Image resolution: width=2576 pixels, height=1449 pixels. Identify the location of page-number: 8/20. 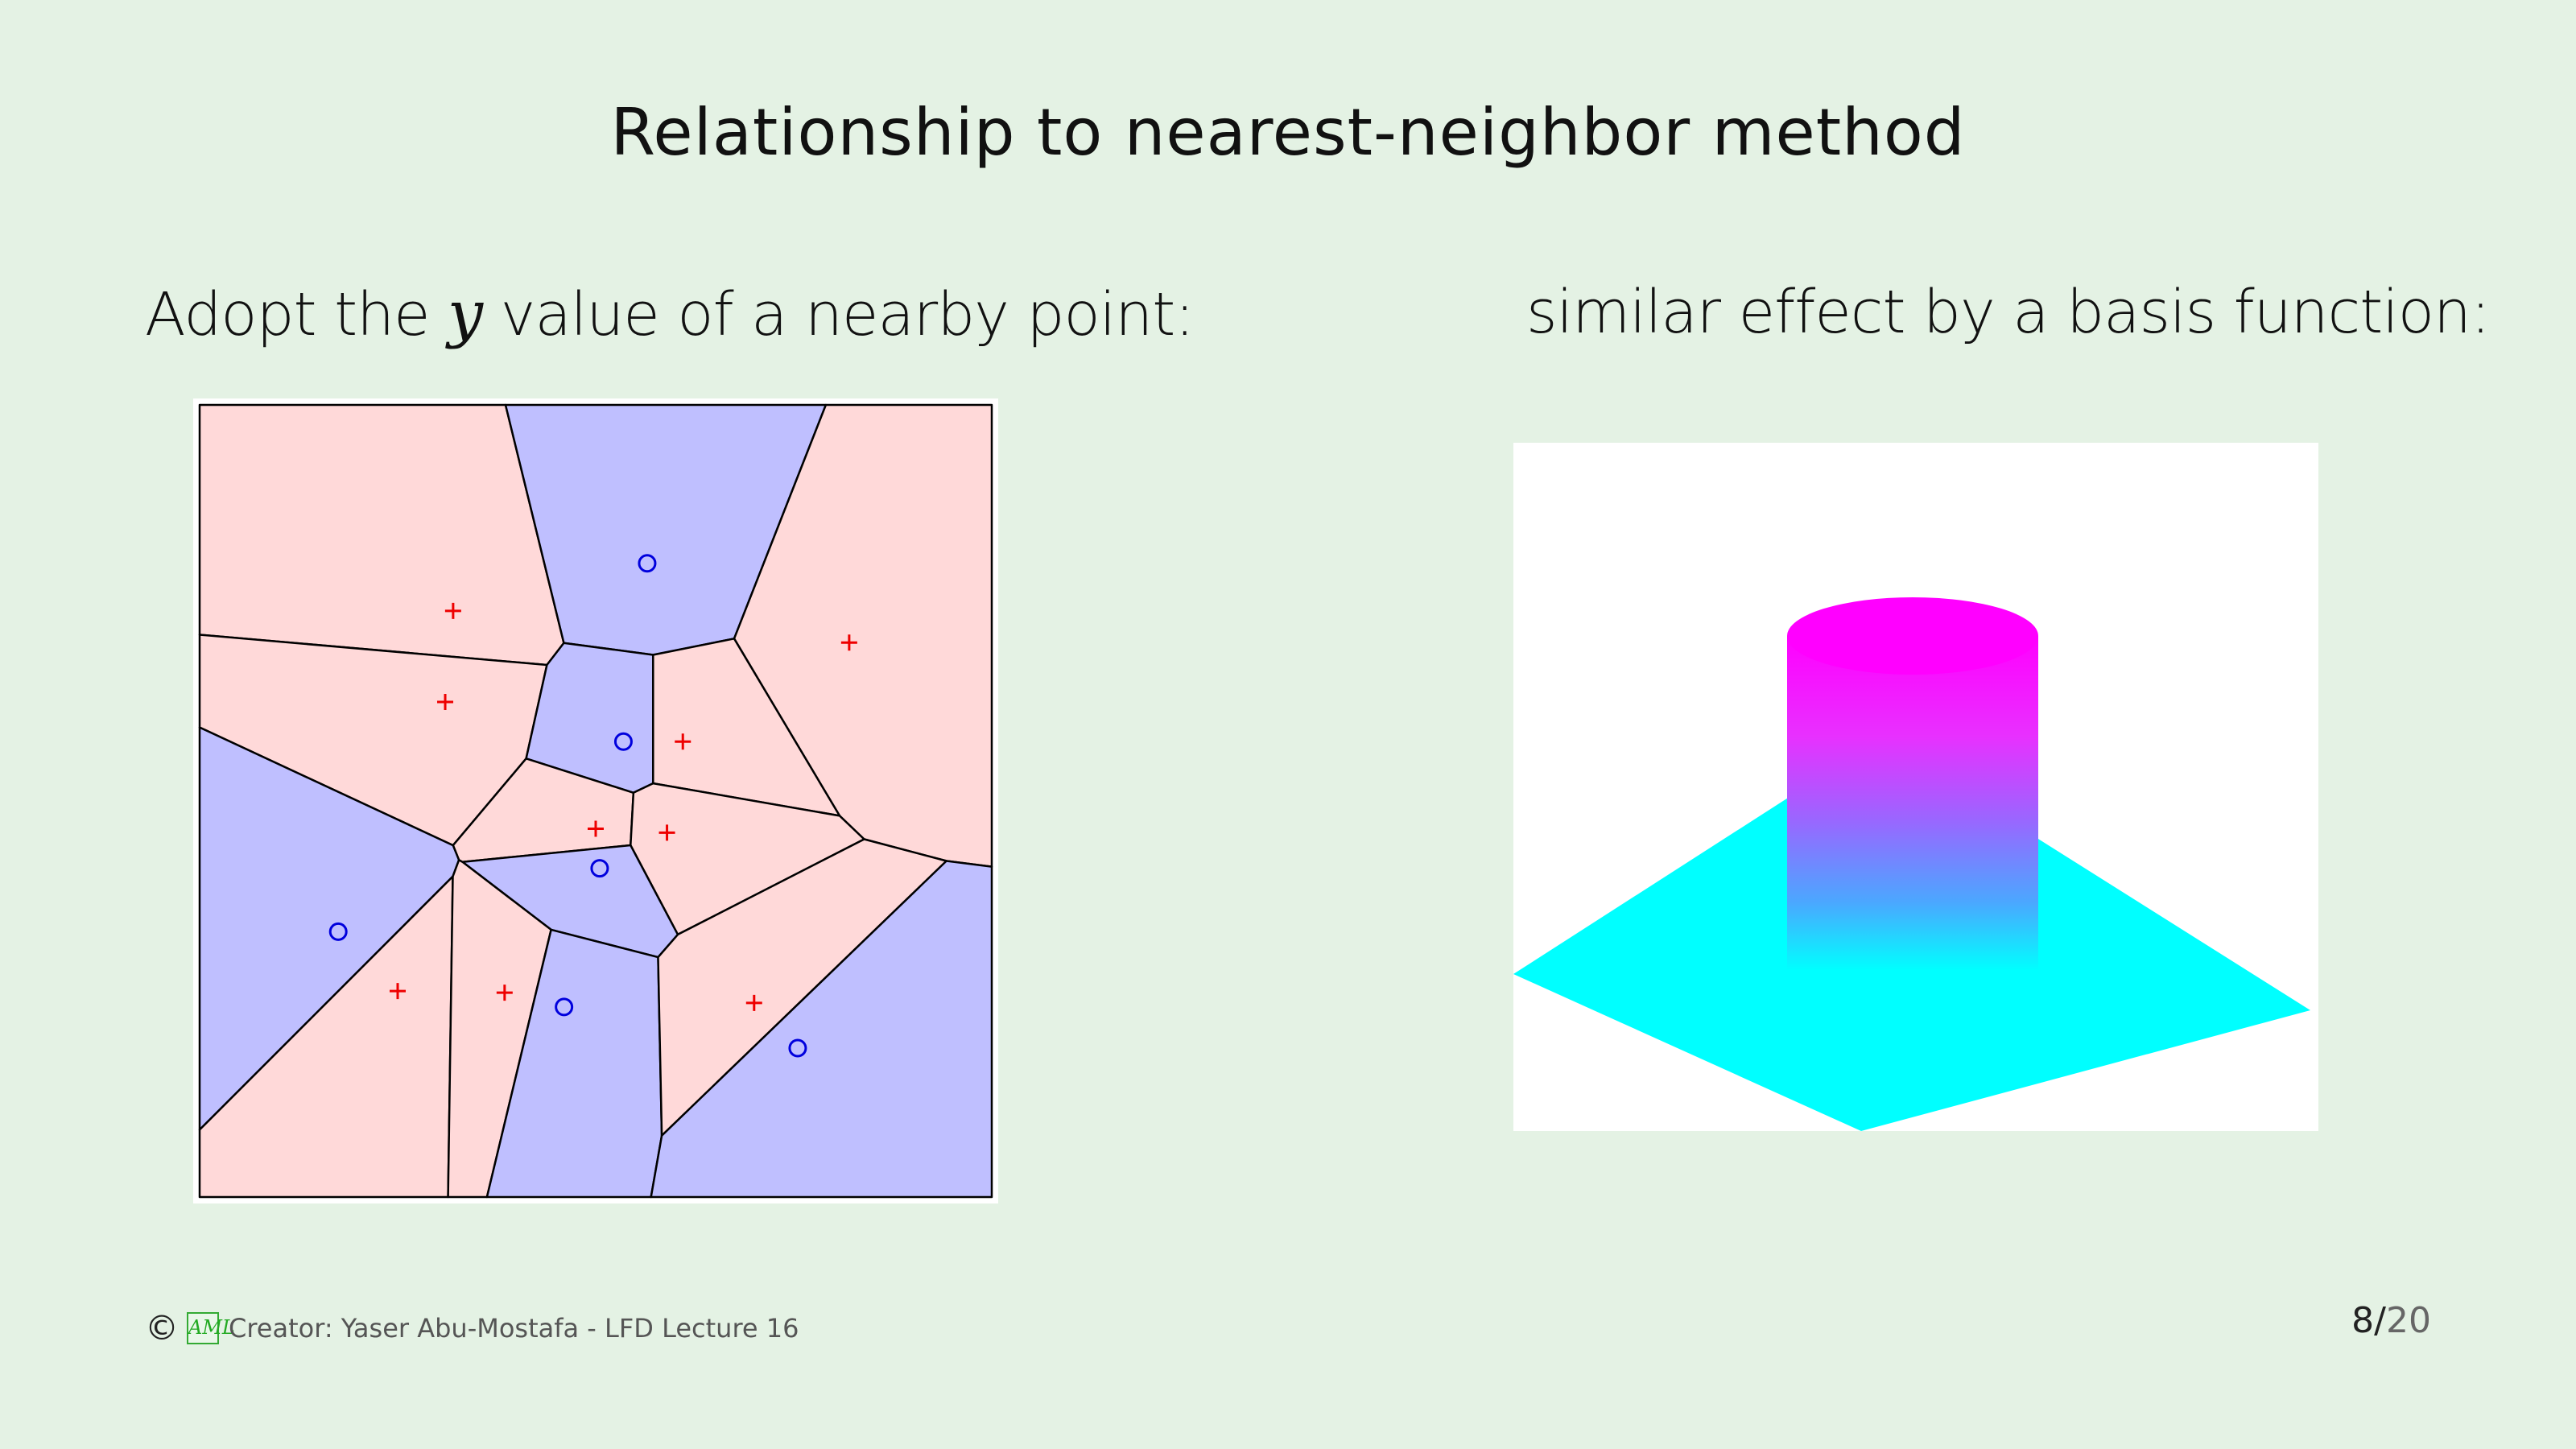
(2391, 1320).